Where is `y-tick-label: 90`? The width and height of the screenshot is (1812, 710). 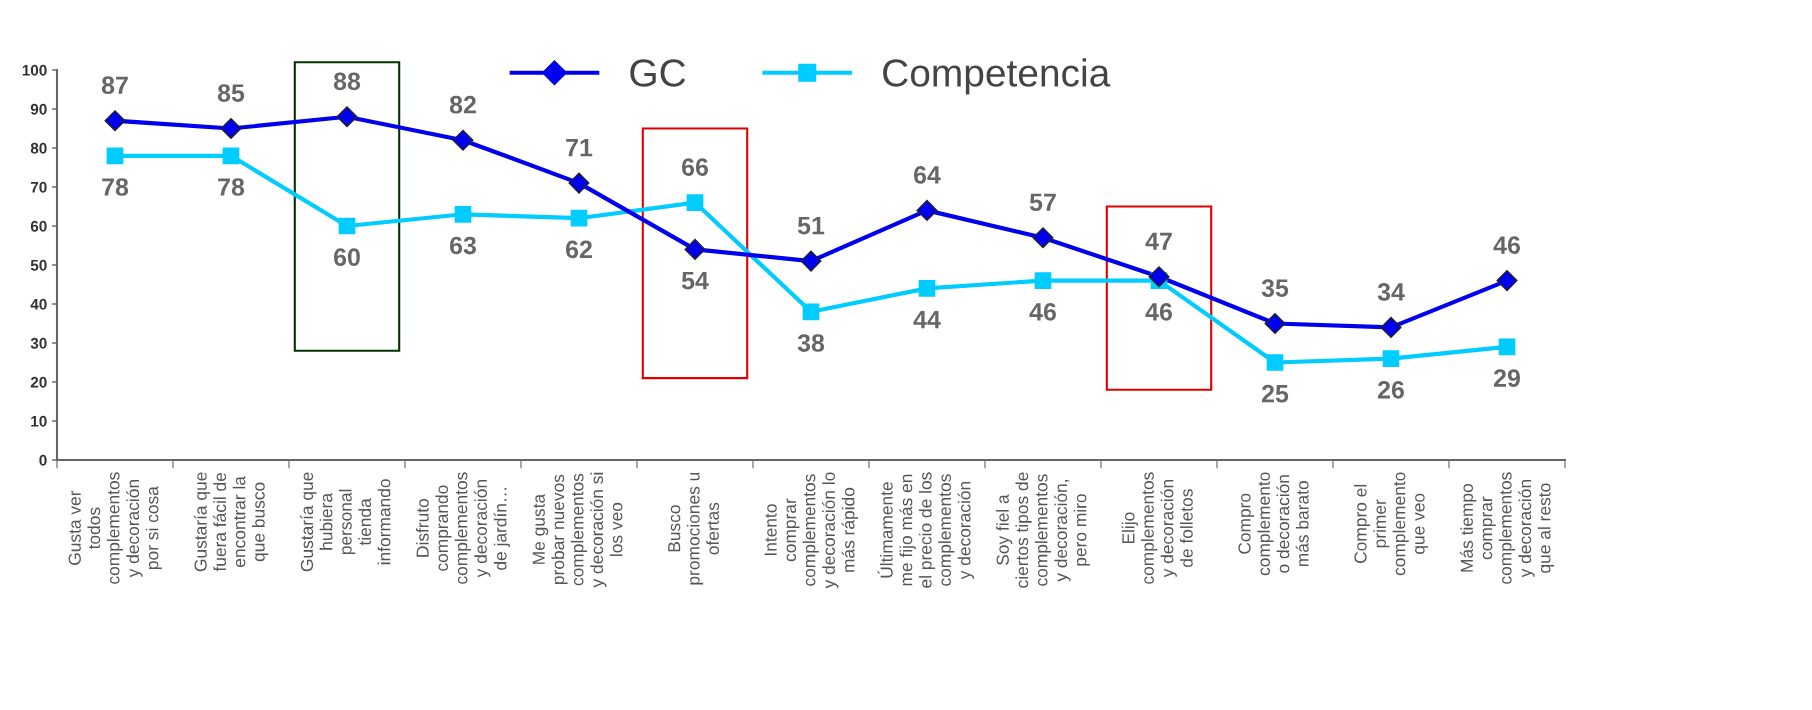 y-tick-label: 90 is located at coordinates (38, 109).